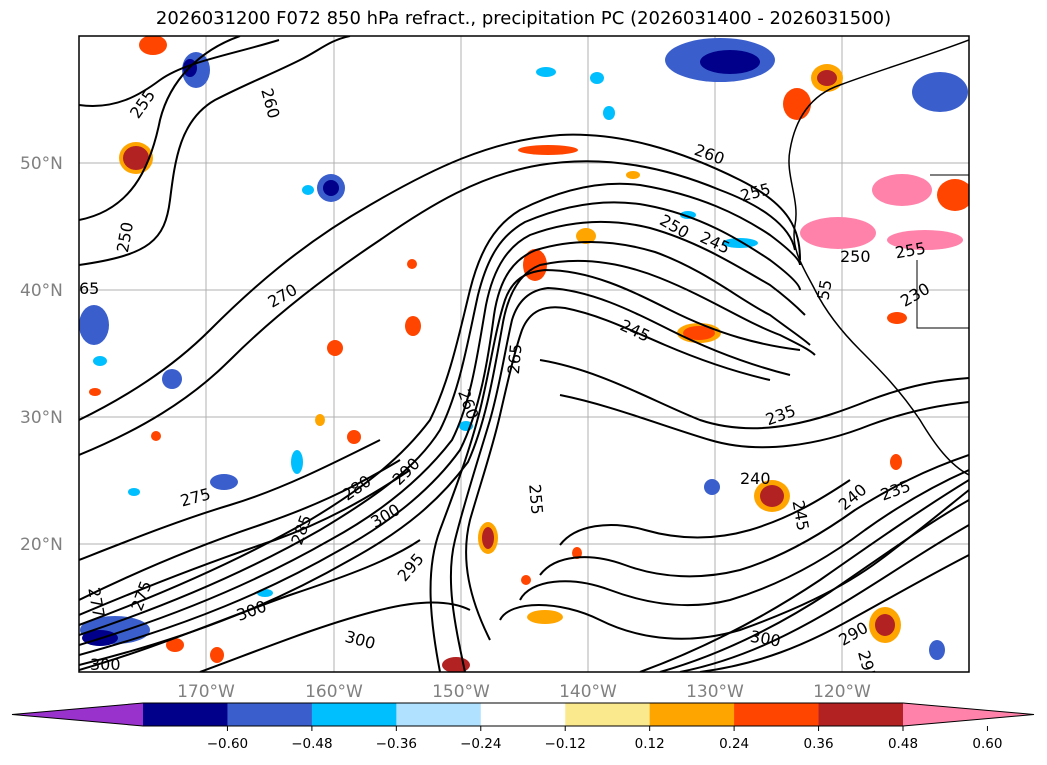  Describe the element at coordinates (734, 744) in the screenshot. I see `colorbar-tick-label: 0.24` at that location.